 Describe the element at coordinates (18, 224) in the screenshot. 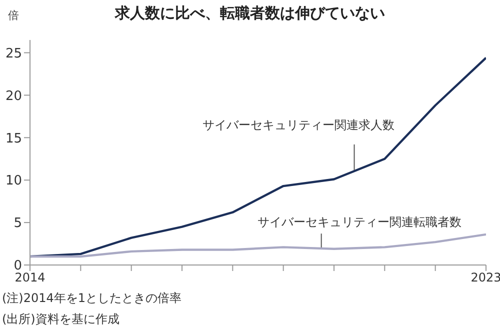

I see `y-tick-label: 5` at that location.